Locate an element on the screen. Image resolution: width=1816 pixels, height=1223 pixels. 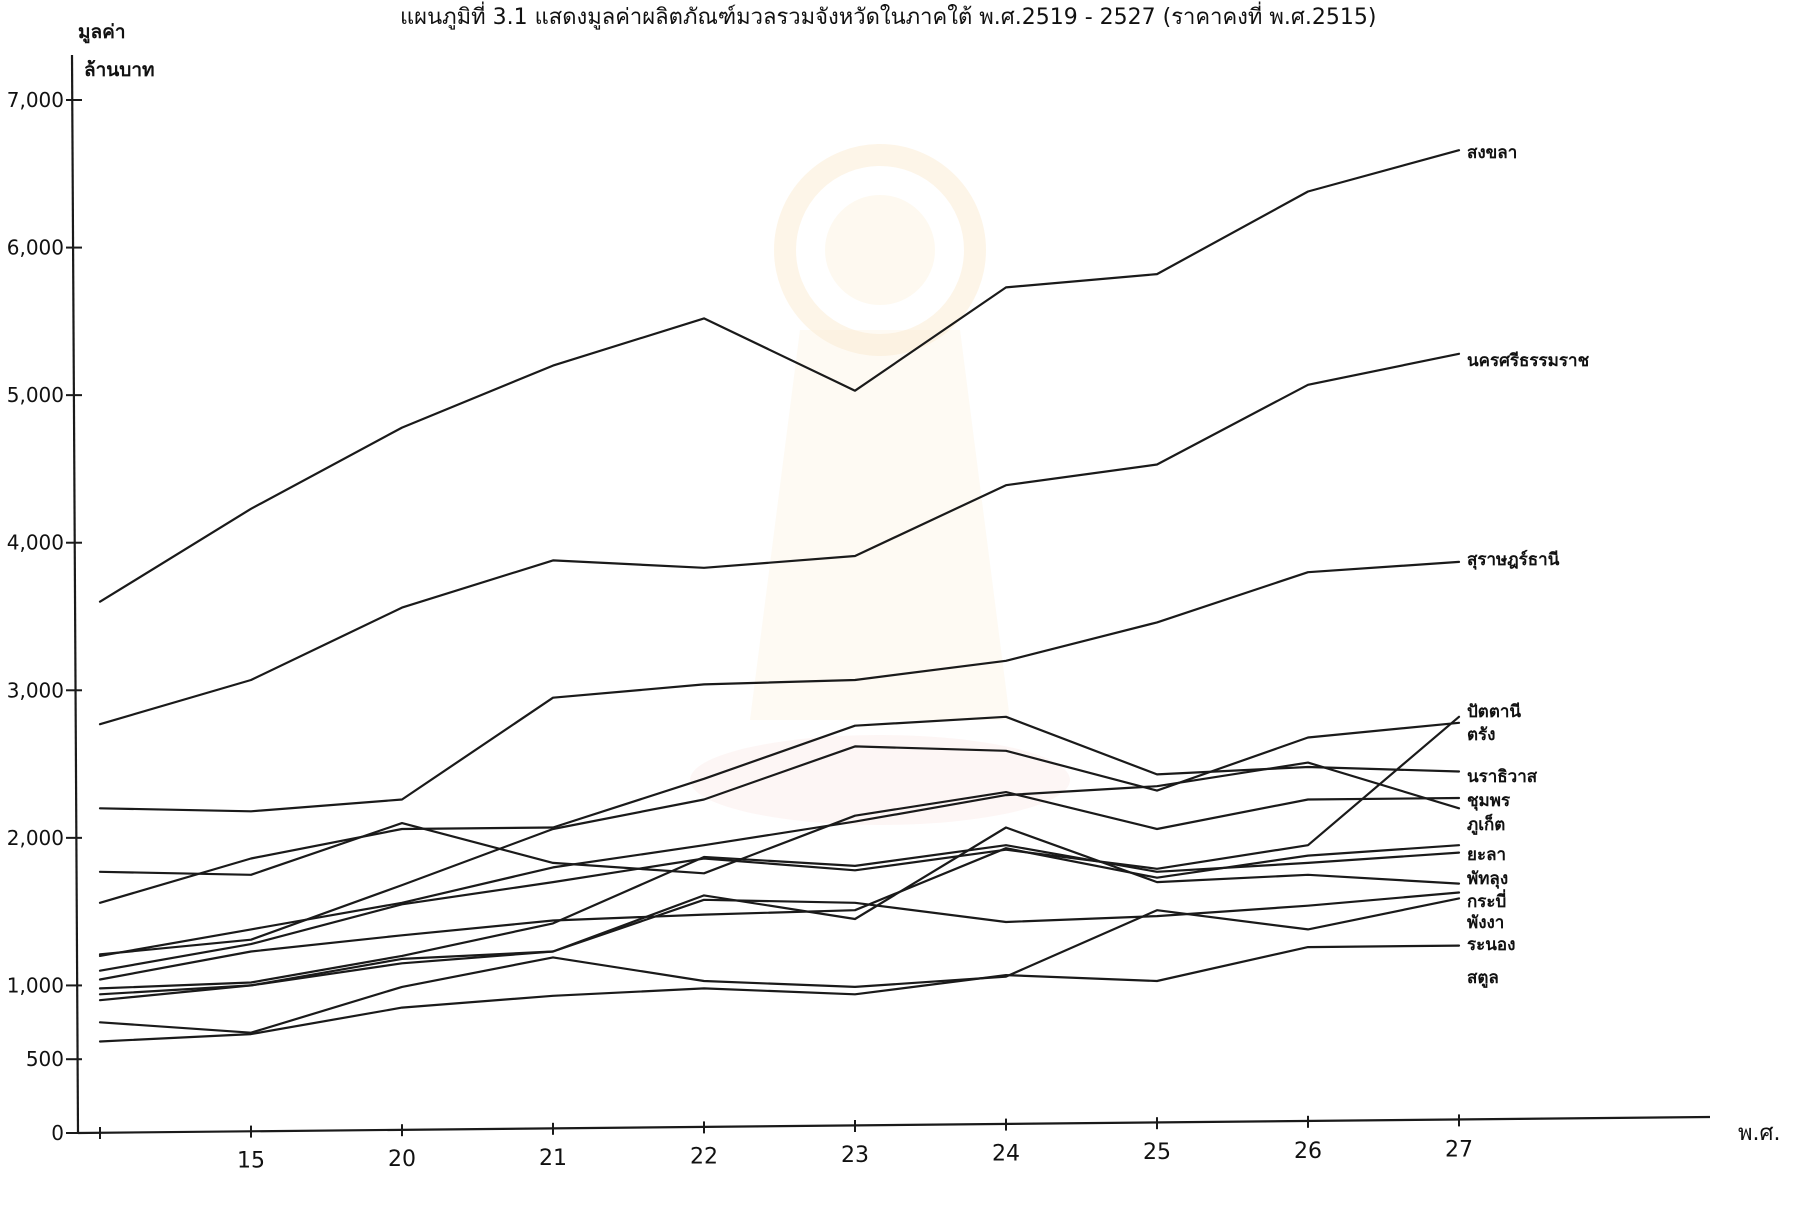
series-end-label: ภูเก็ต is located at coordinates (1486, 824).